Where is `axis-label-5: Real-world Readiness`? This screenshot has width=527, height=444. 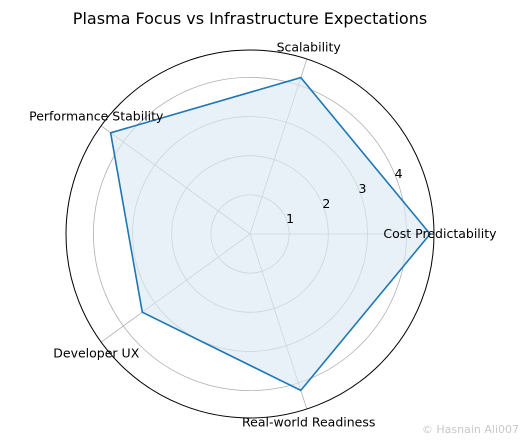
axis-label-5: Real-world Readiness is located at coordinates (308, 422).